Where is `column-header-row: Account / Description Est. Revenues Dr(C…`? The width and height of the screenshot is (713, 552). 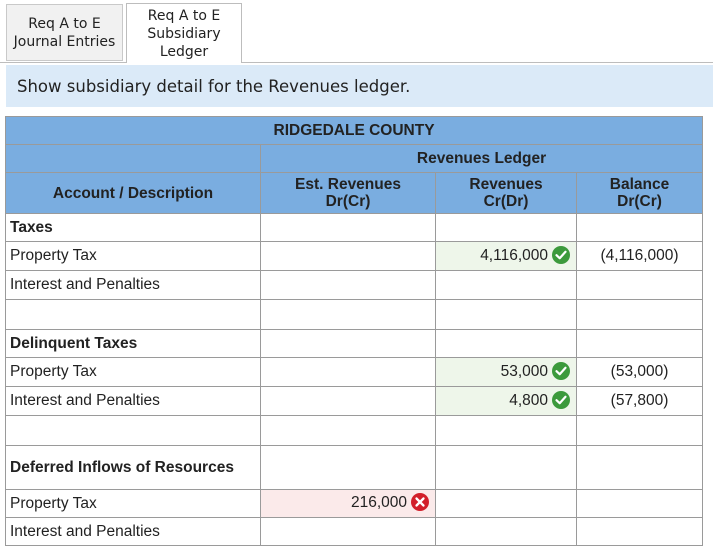 column-header-row: Account / Description Est. Revenues Dr(C… is located at coordinates (354, 193).